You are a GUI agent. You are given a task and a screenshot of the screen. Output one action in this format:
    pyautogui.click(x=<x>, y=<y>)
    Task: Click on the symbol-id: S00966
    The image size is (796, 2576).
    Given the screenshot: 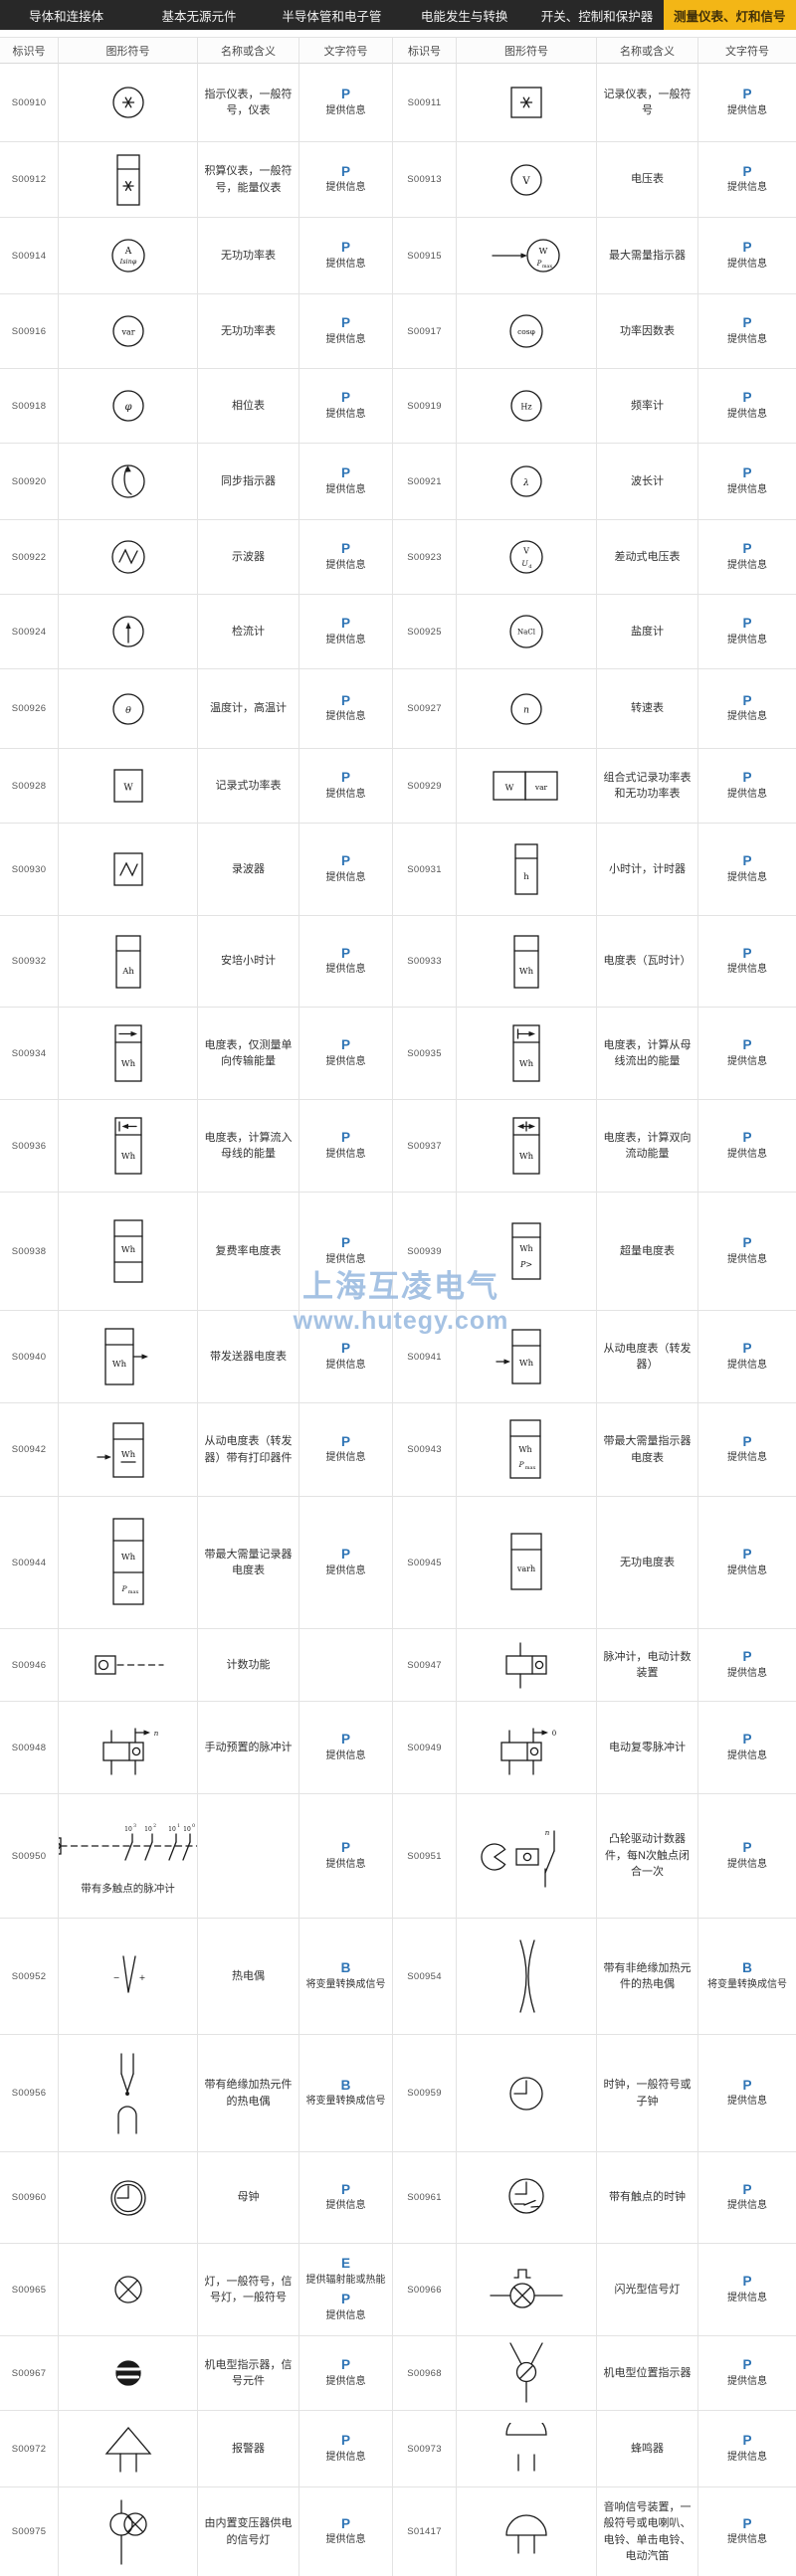 What is the action you would take?
    pyautogui.click(x=425, y=2290)
    